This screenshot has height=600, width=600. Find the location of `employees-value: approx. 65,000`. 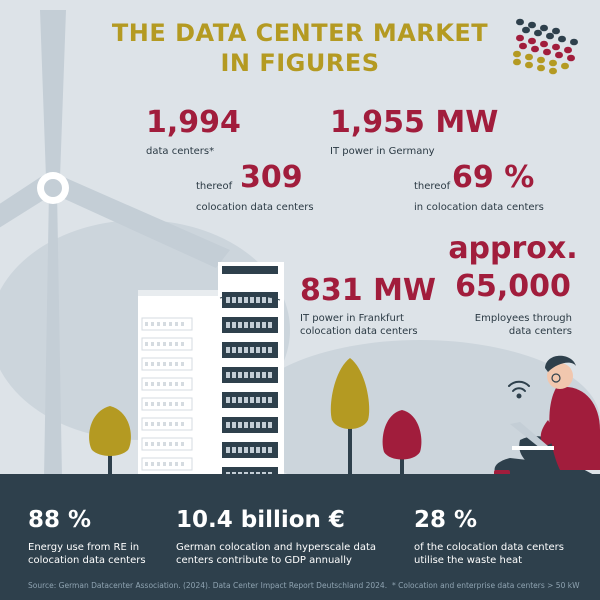

employees-value: approx. 65,000 is located at coordinates (513, 268).